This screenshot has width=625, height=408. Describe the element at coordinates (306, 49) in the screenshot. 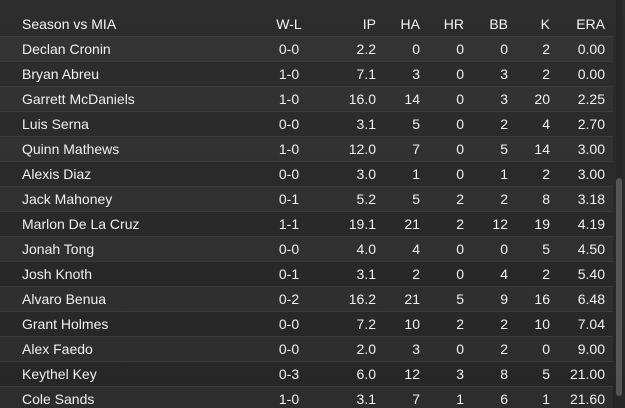

I see `table-row: Declan Cronin 0-0 2.2 0 0 0 2 0.00` at that location.